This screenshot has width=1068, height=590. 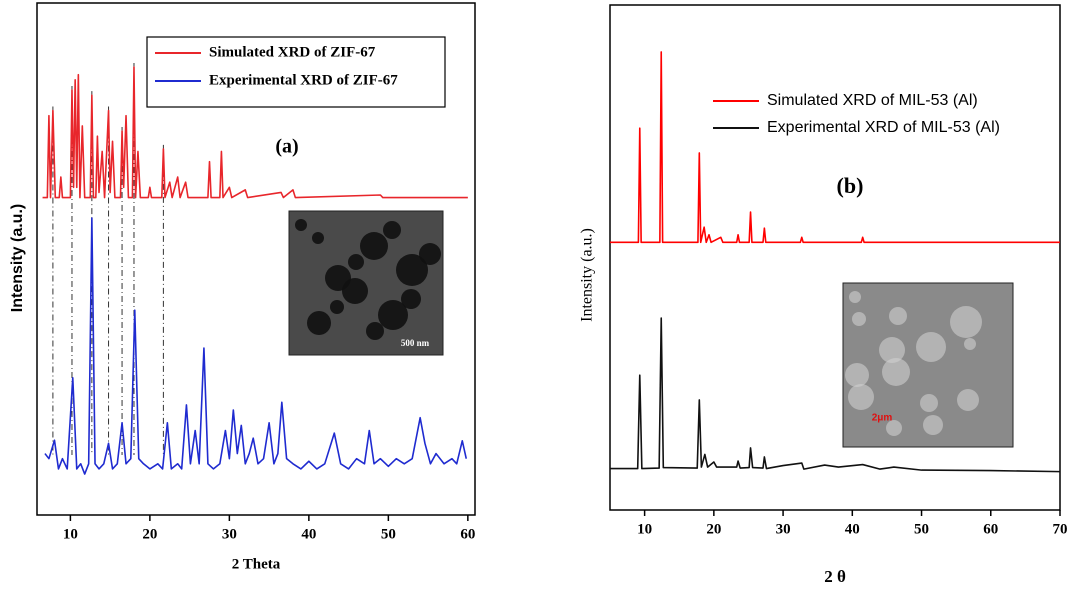 I want to click on legend-box, so click(x=296, y=72).